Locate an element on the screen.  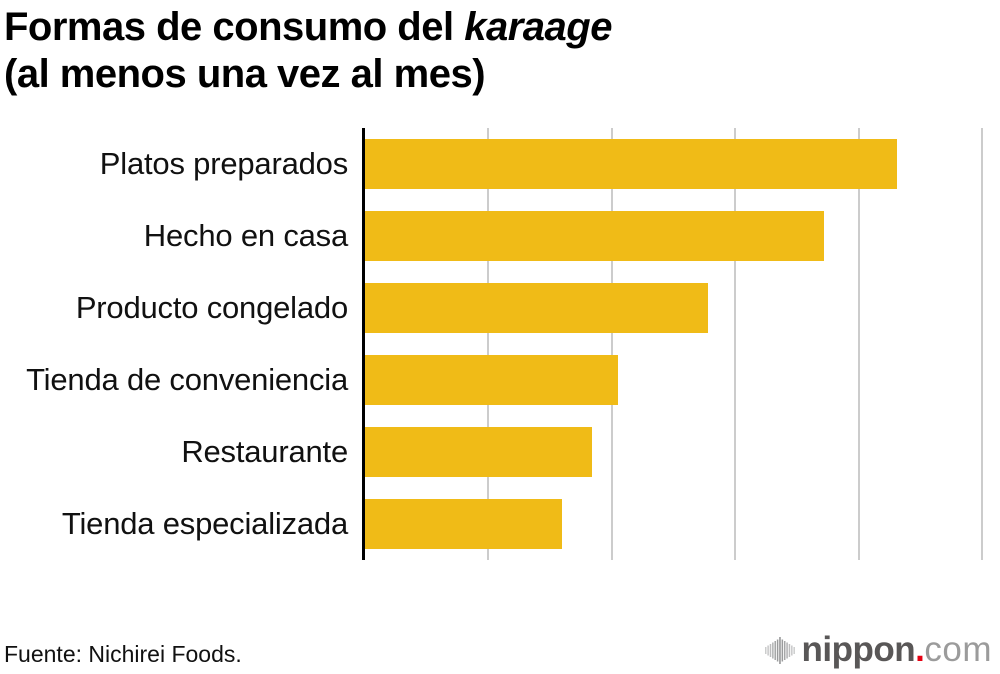
bar-tienda-especializada is located at coordinates (464, 524).